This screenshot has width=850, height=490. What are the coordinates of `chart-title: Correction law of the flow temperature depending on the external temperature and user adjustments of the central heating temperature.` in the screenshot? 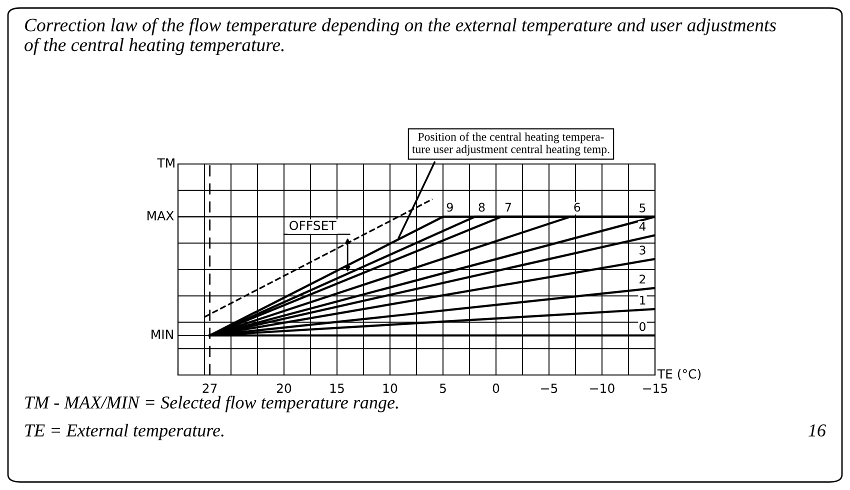 It's located at (400, 37).